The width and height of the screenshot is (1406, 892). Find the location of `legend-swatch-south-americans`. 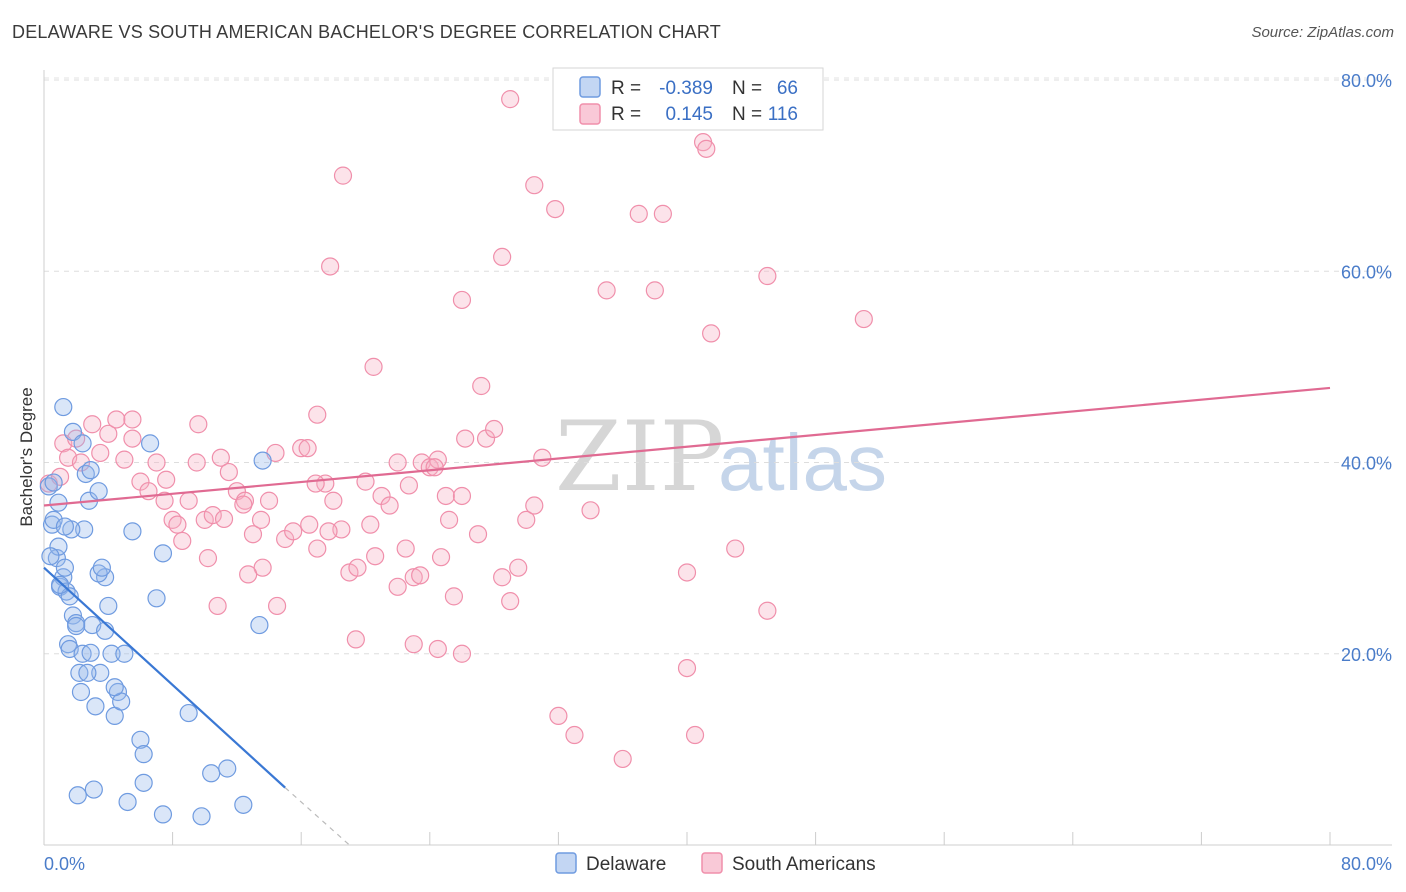

legend-swatch-south-americans is located at coordinates (590, 114).